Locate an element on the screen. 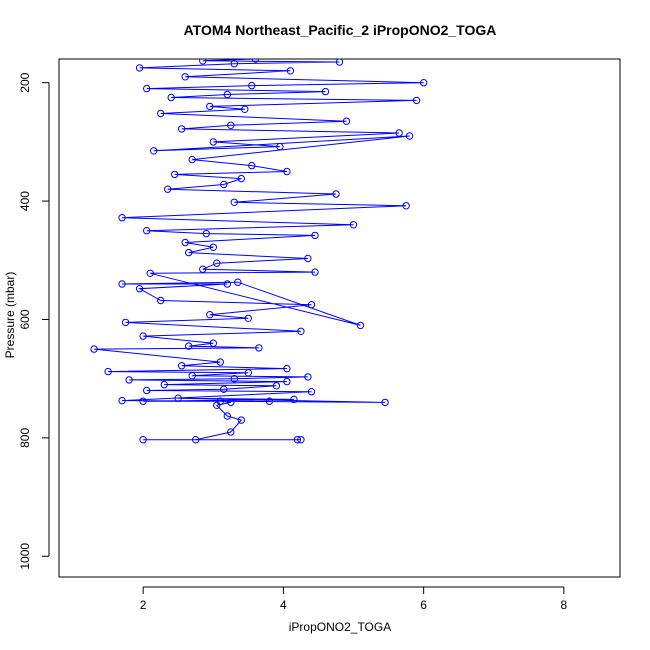  y-axis: 200 400 600 800 1000 is located at coordinates (34, 321).